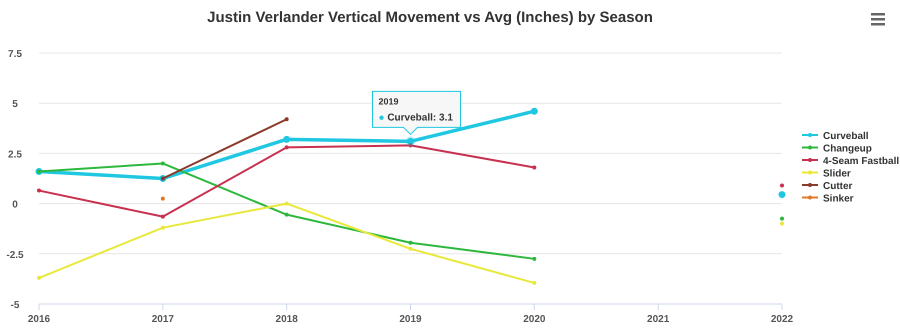 Image resolution: width=900 pixels, height=333 pixels. I want to click on legend-label: Changeup, so click(847, 149).